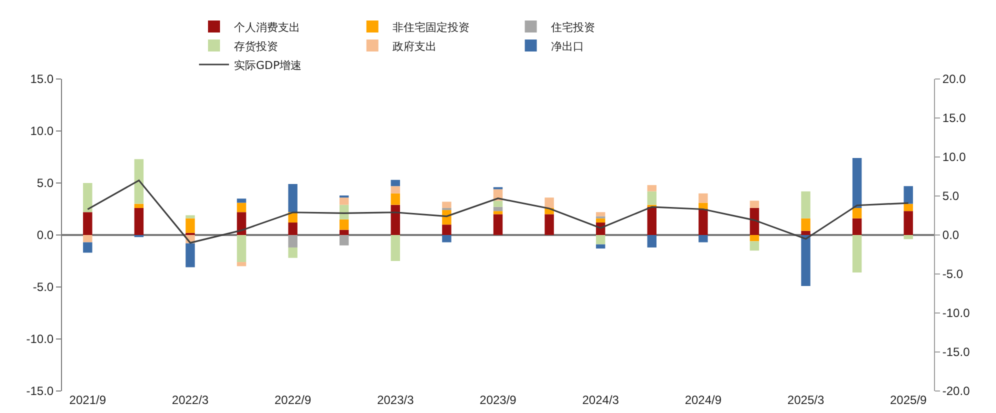 This screenshot has width=996, height=413. What do you see at coordinates (293, 400) in the screenshot?
I see `x-tick-label: 2022/9` at bounding box center [293, 400].